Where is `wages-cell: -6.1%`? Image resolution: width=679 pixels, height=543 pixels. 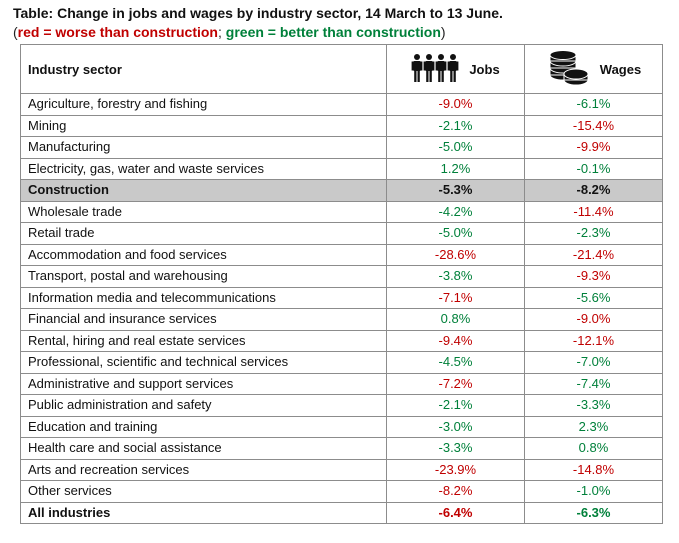 wages-cell: -6.1% is located at coordinates (593, 104).